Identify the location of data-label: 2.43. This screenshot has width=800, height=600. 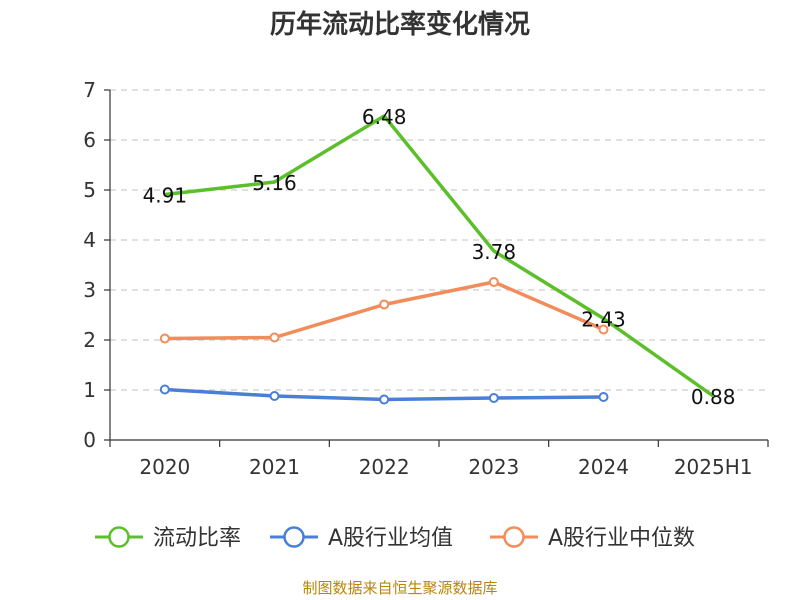
(603, 320).